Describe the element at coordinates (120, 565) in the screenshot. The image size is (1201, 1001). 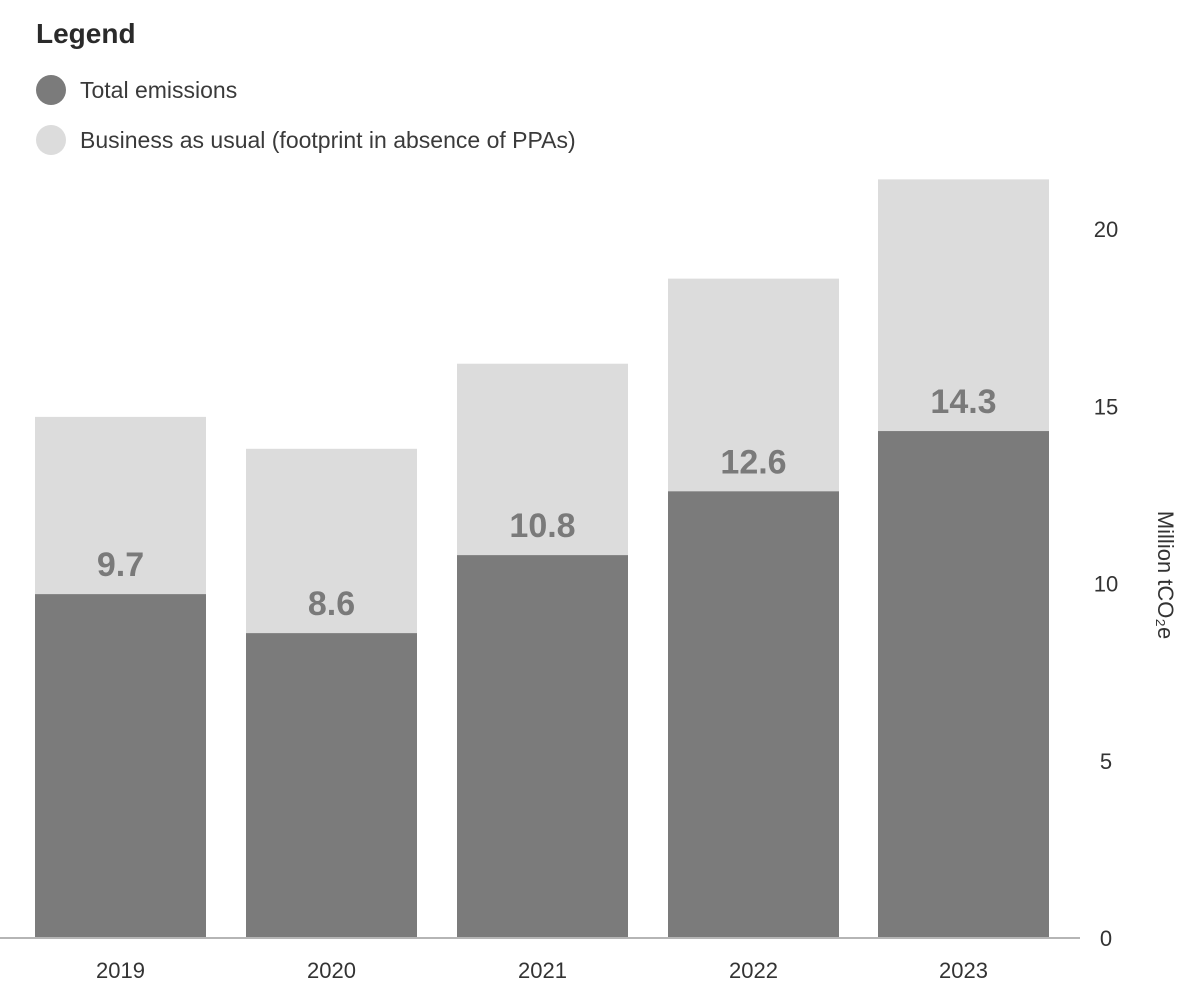
I see `data-label-2019: 9.7` at that location.